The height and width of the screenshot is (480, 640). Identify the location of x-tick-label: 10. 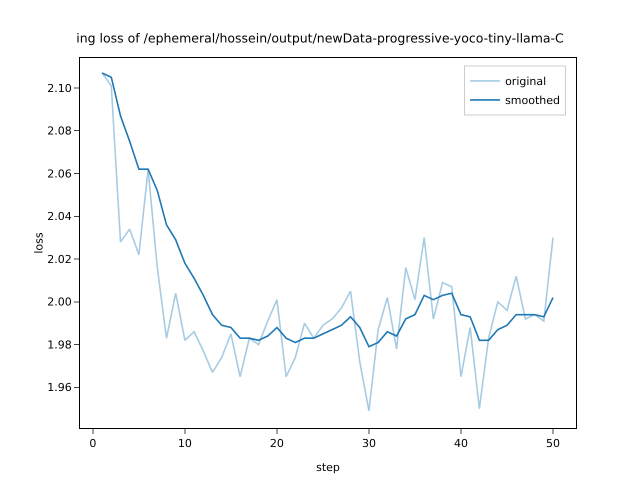
(185, 443).